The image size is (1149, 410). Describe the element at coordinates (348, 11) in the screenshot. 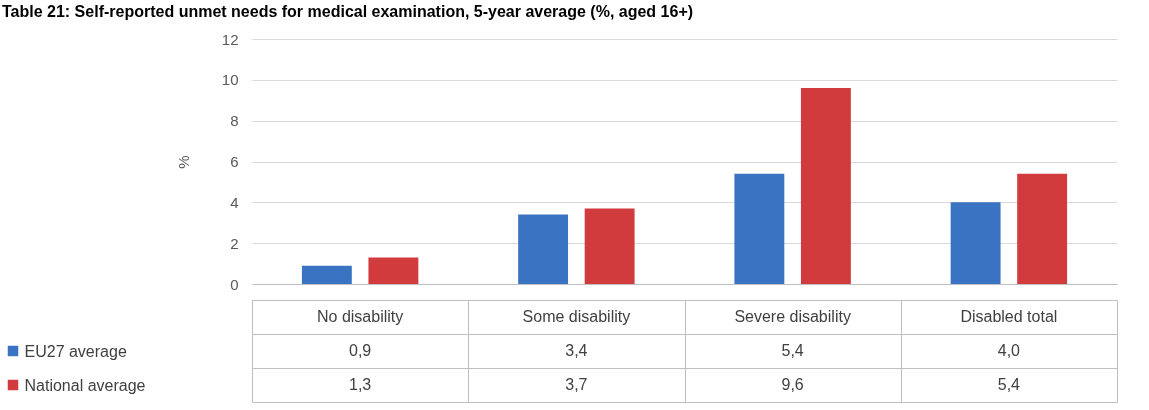

I see `chart-title: Table 21: Self-reported unmet needs for medical examination, 5-year average (%, aged 16+)` at that location.